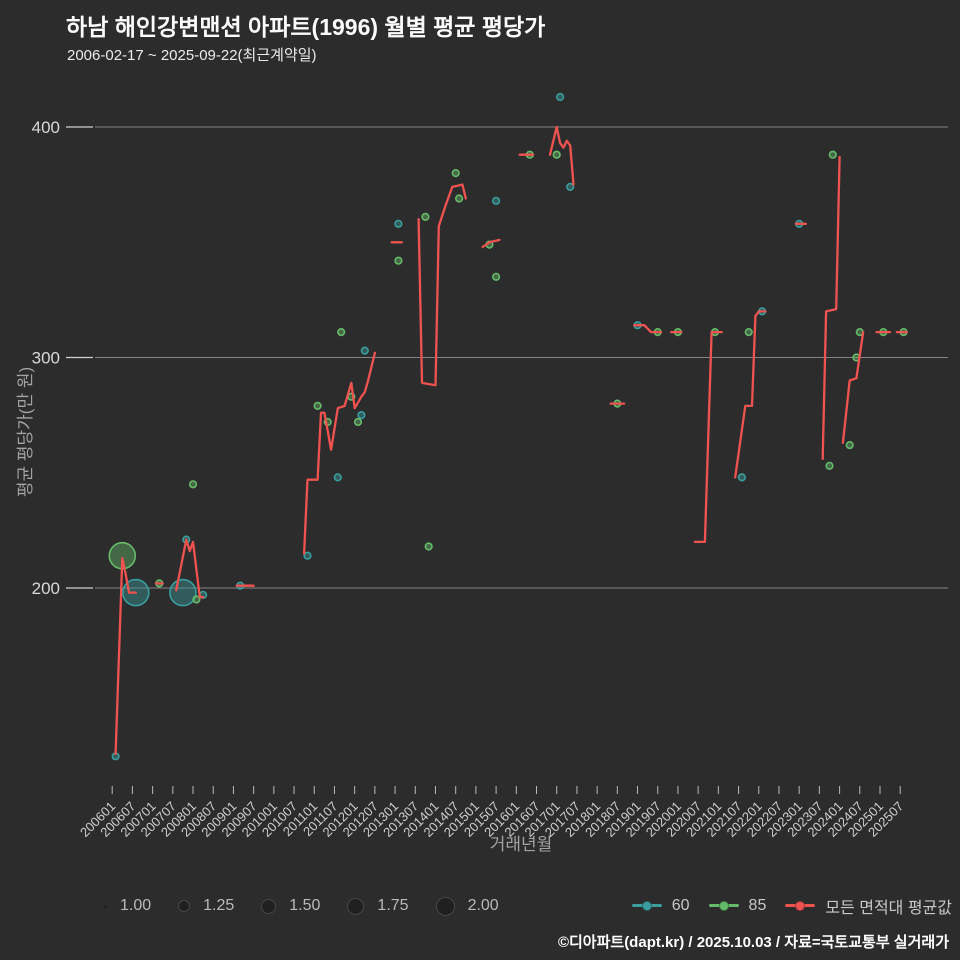  I want to click on chart-subtitle: 2006-02-17 ~ 2025-09-22(최근계약일), so click(192, 55).